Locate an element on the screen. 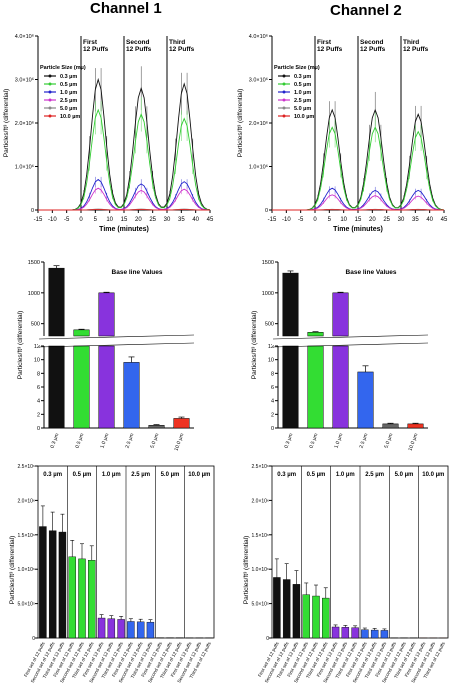 The width and height of the screenshot is (474, 686). x-tick-label: 30 is located at coordinates (401, 220).